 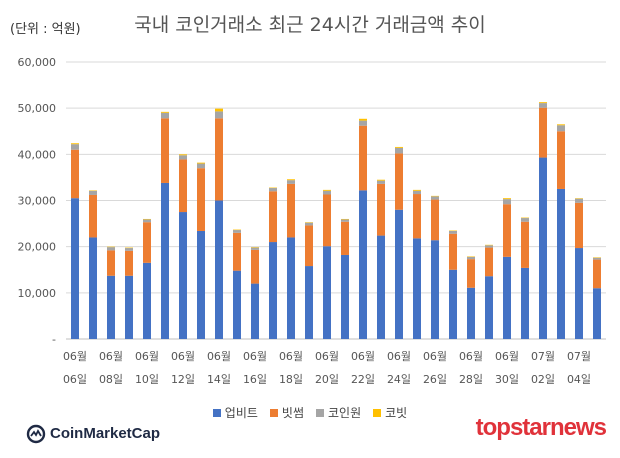 What do you see at coordinates (45, 29) in the screenshot?
I see `unit-label: (단위 : 억원)` at bounding box center [45, 29].